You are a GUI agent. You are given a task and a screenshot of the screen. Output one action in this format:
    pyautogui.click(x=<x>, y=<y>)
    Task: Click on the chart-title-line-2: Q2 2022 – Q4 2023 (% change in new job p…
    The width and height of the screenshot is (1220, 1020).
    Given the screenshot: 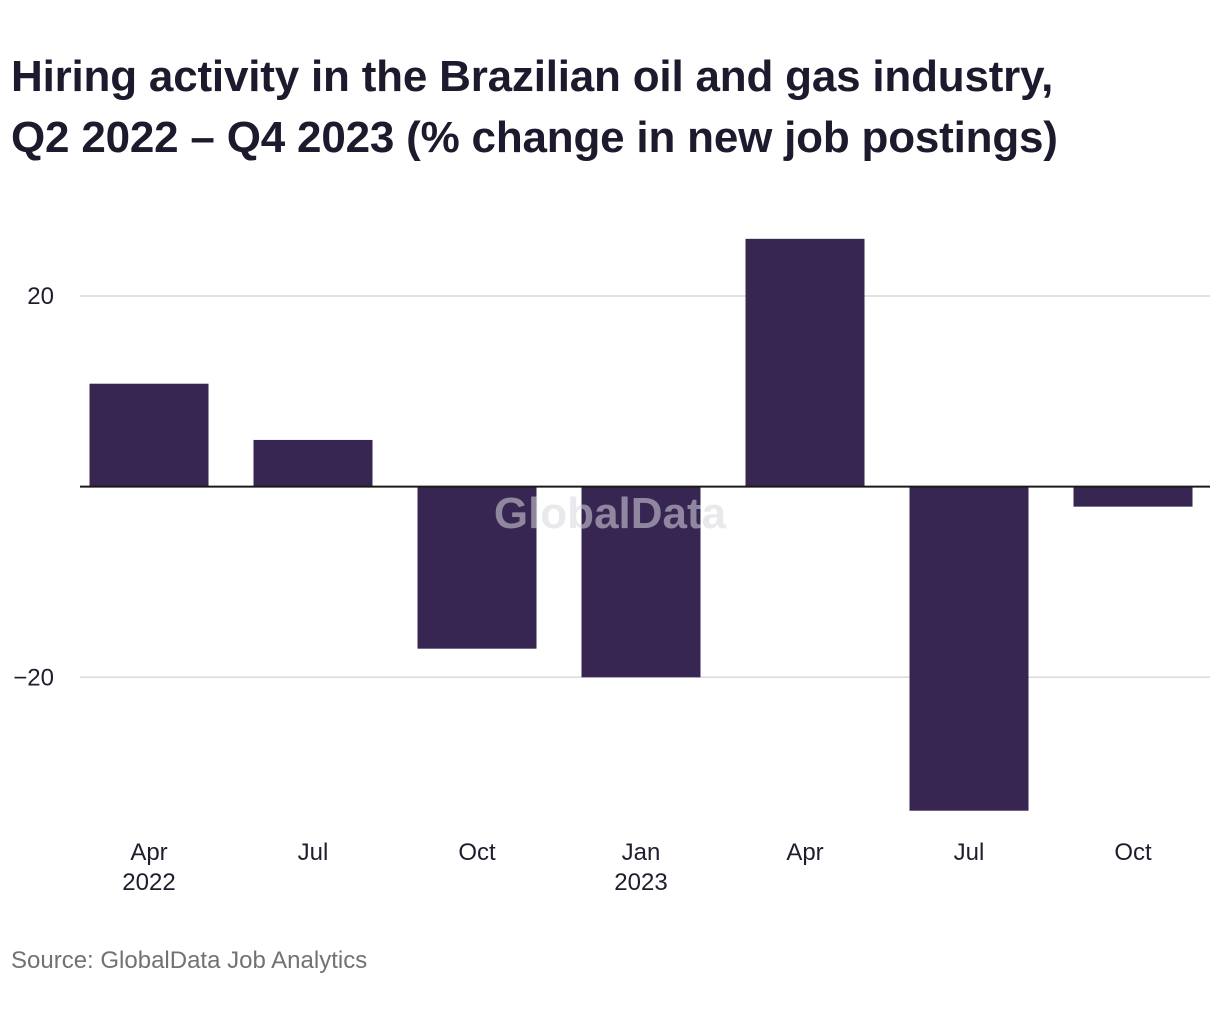 What is the action you would take?
    pyautogui.click(x=534, y=137)
    